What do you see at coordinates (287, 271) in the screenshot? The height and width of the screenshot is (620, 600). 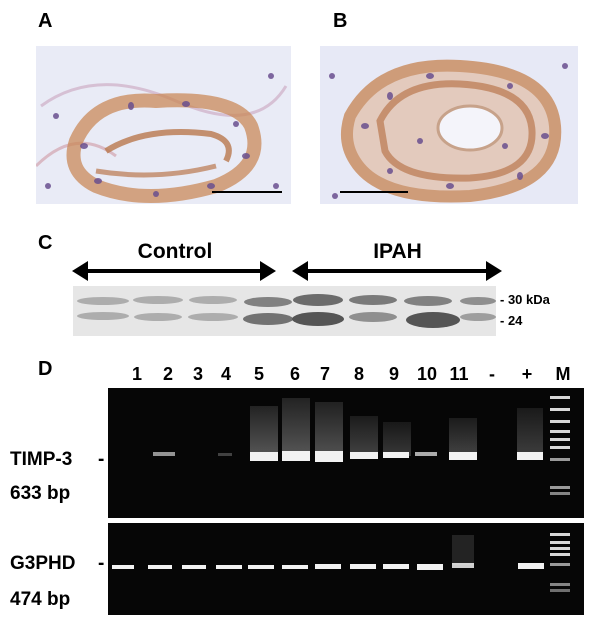 I see `group-arrows` at bounding box center [287, 271].